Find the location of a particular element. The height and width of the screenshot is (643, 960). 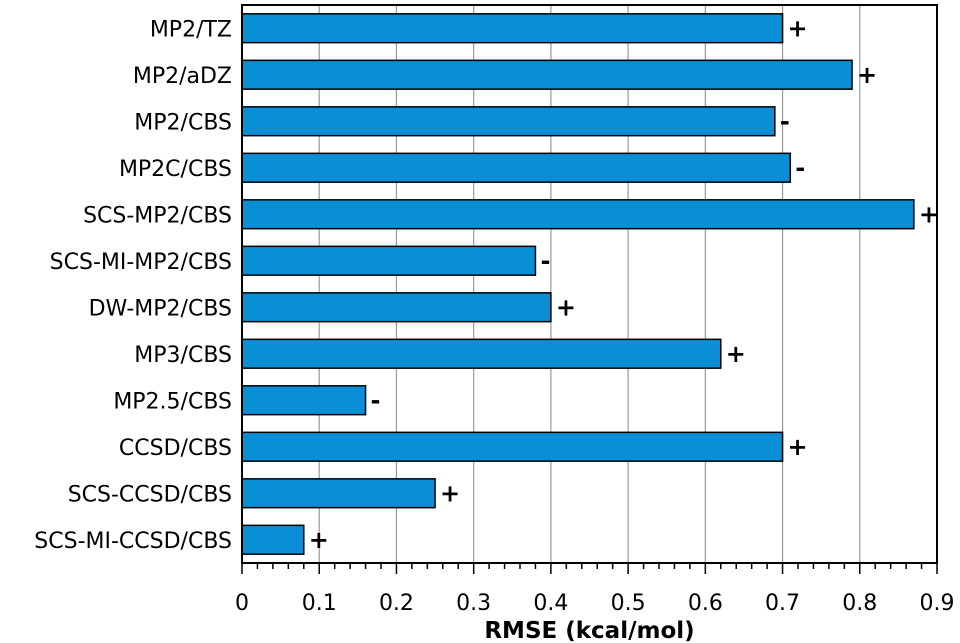

category-label: MP3/CBS is located at coordinates (183, 355).